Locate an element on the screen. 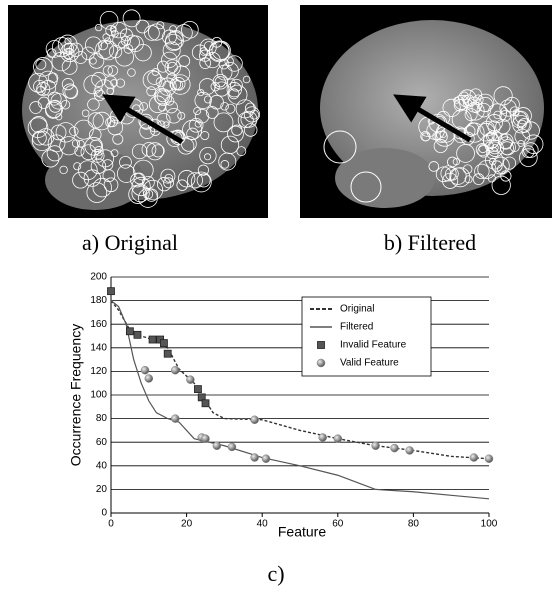  x-tick-label: 60 is located at coordinates (338, 524).